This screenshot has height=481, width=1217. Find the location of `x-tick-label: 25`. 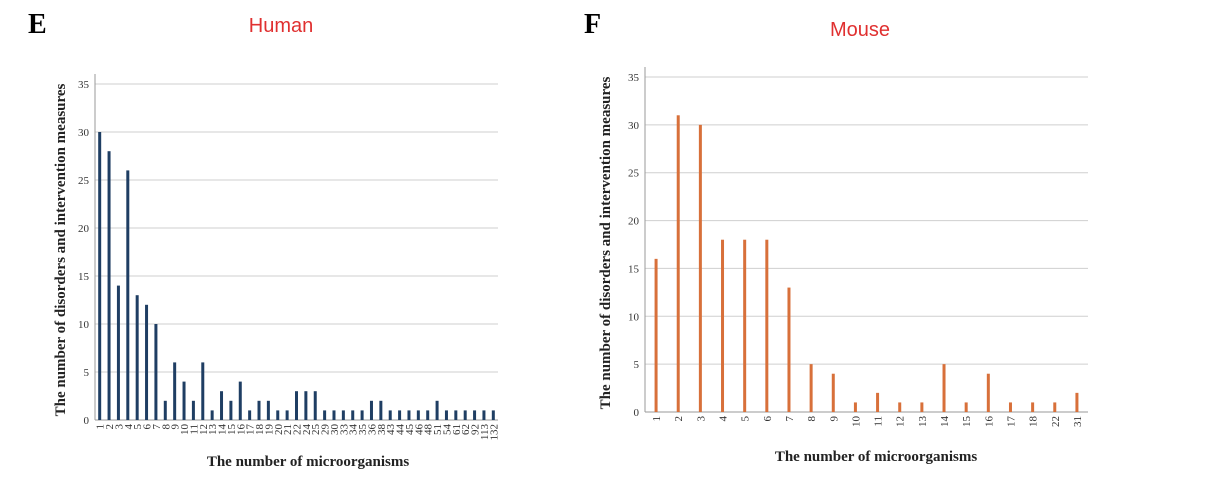

x-tick-label: 25 is located at coordinates (316, 430).